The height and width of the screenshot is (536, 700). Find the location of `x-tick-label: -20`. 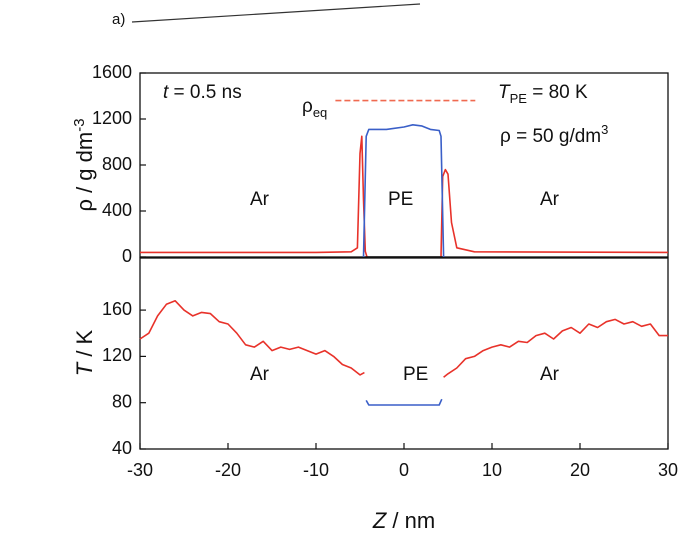

x-tick-label: -20 is located at coordinates (228, 470).